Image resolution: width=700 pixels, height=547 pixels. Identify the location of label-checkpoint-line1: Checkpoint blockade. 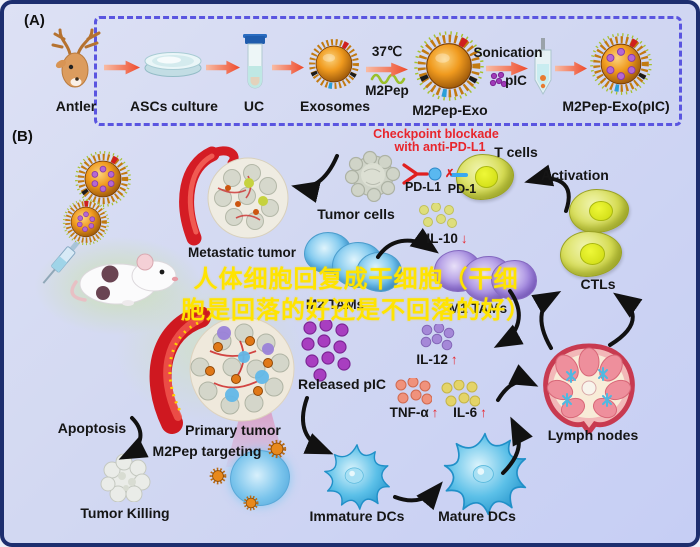
(436, 134).